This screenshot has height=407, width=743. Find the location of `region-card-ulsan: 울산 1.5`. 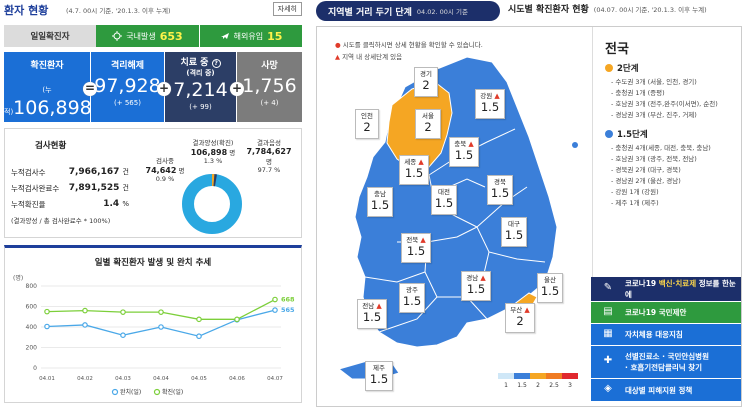

region-card-ulsan: 울산 1.5 is located at coordinates (550, 288).